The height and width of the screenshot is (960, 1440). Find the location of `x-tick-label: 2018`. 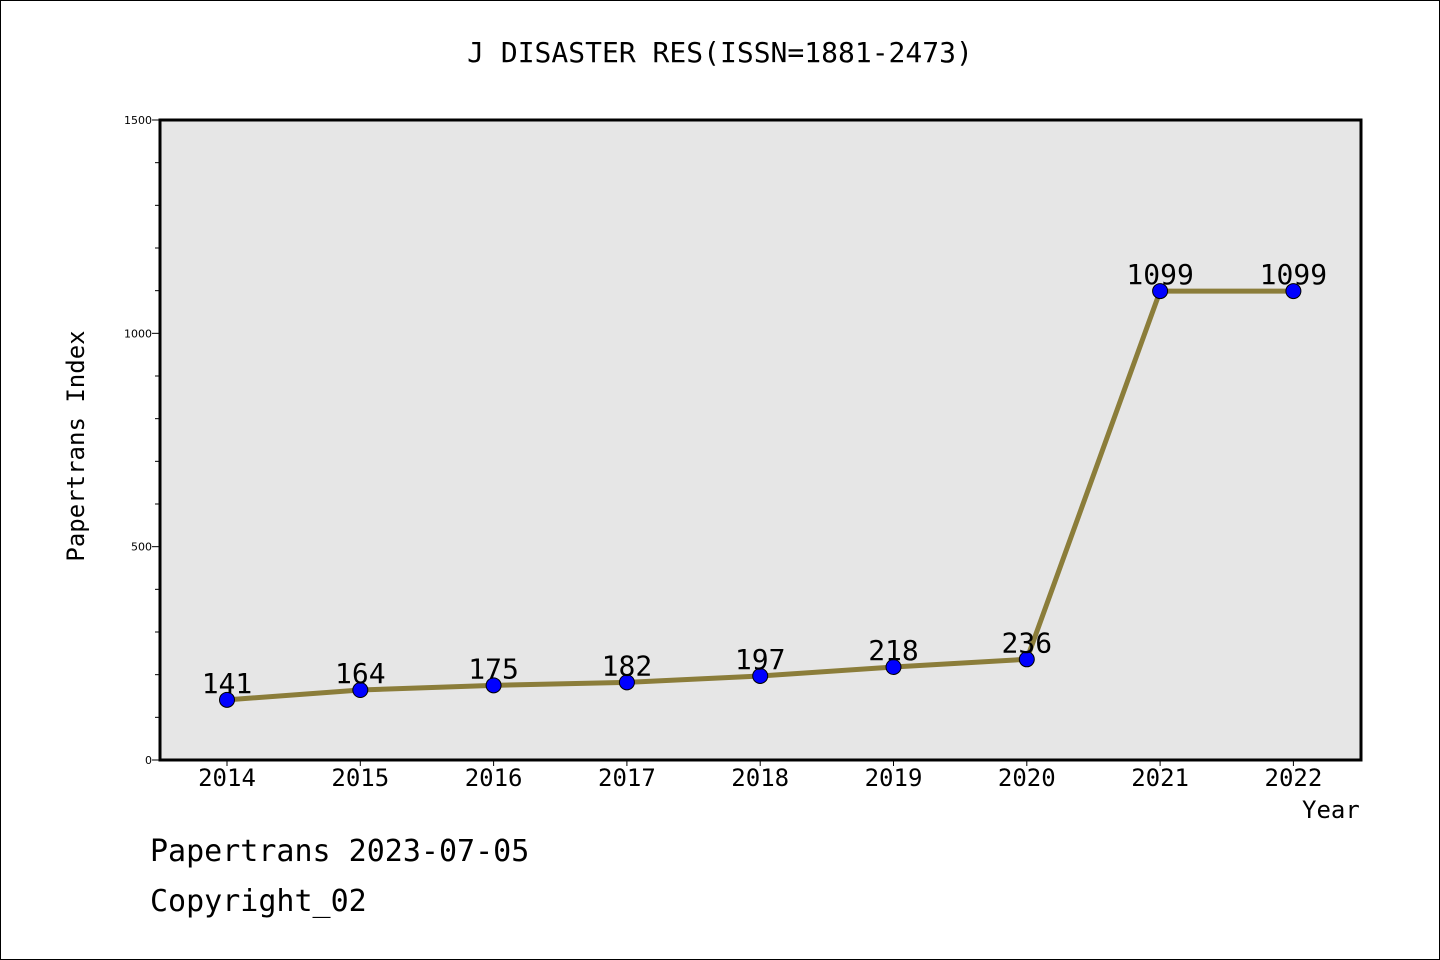

x-tick-label: 2018 is located at coordinates (760, 778).